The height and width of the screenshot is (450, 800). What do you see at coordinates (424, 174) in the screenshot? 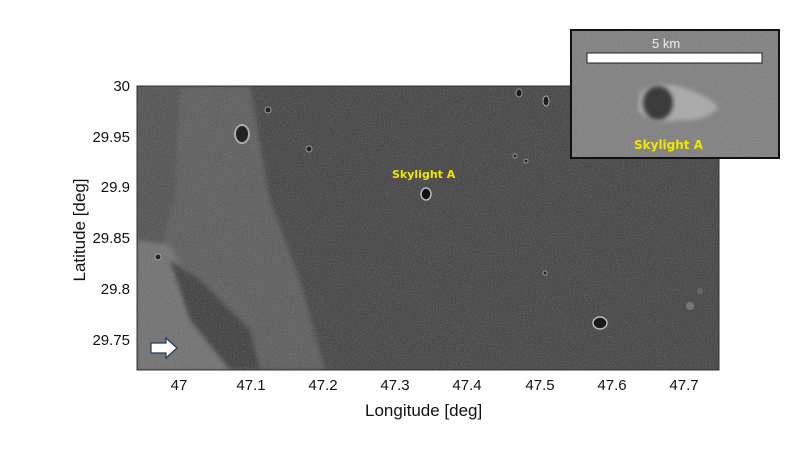
I see `skylight-a-label: Skylight A` at bounding box center [424, 174].